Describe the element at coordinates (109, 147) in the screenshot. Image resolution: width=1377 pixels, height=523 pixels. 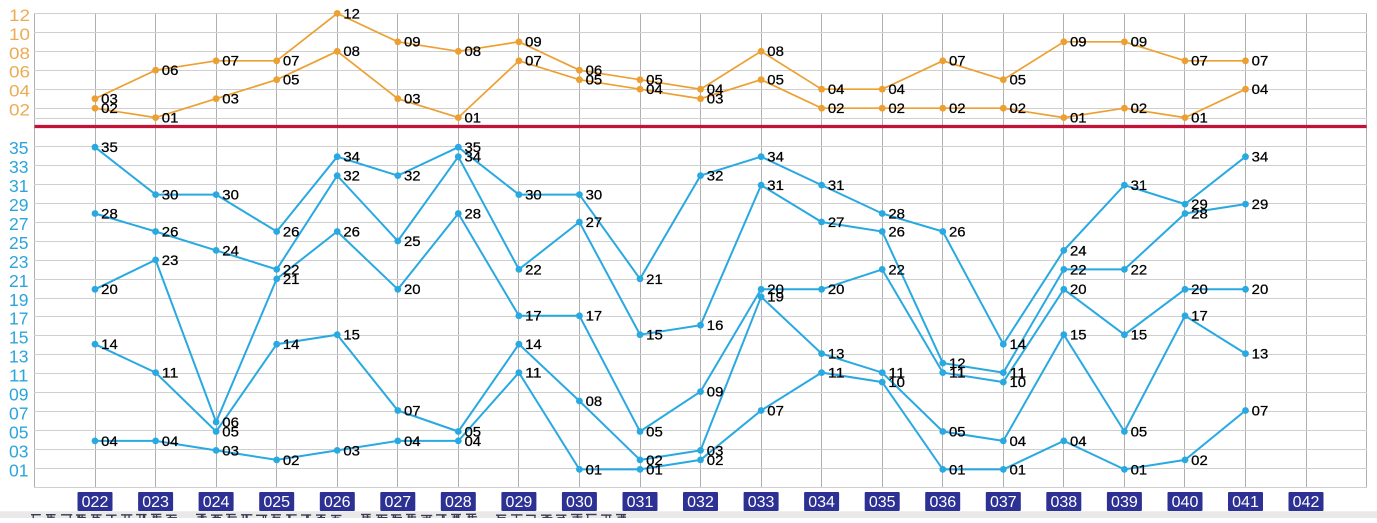
I see `svg-text: 35` at that location.